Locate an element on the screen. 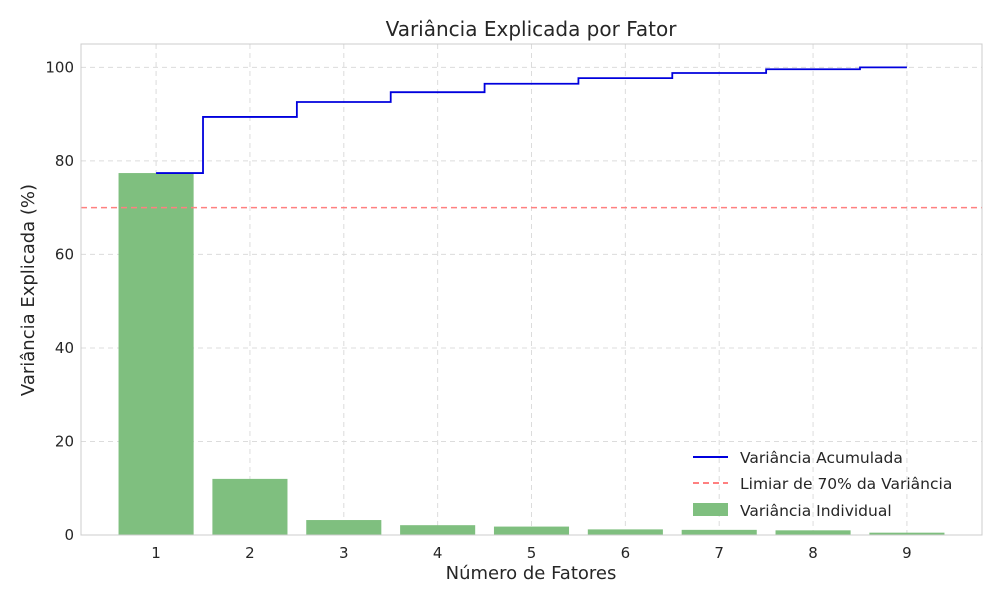 The width and height of the screenshot is (1000, 600). y-axis-label: Variância Explicada (%) is located at coordinates (28, 290).